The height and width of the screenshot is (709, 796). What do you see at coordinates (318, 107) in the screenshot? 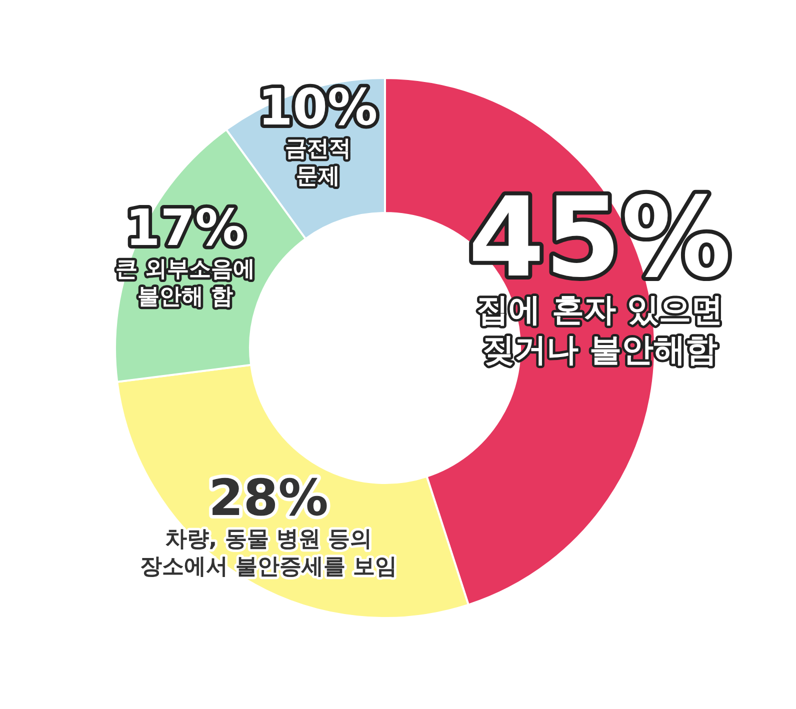
I see `data-label: 10%` at bounding box center [318, 107].